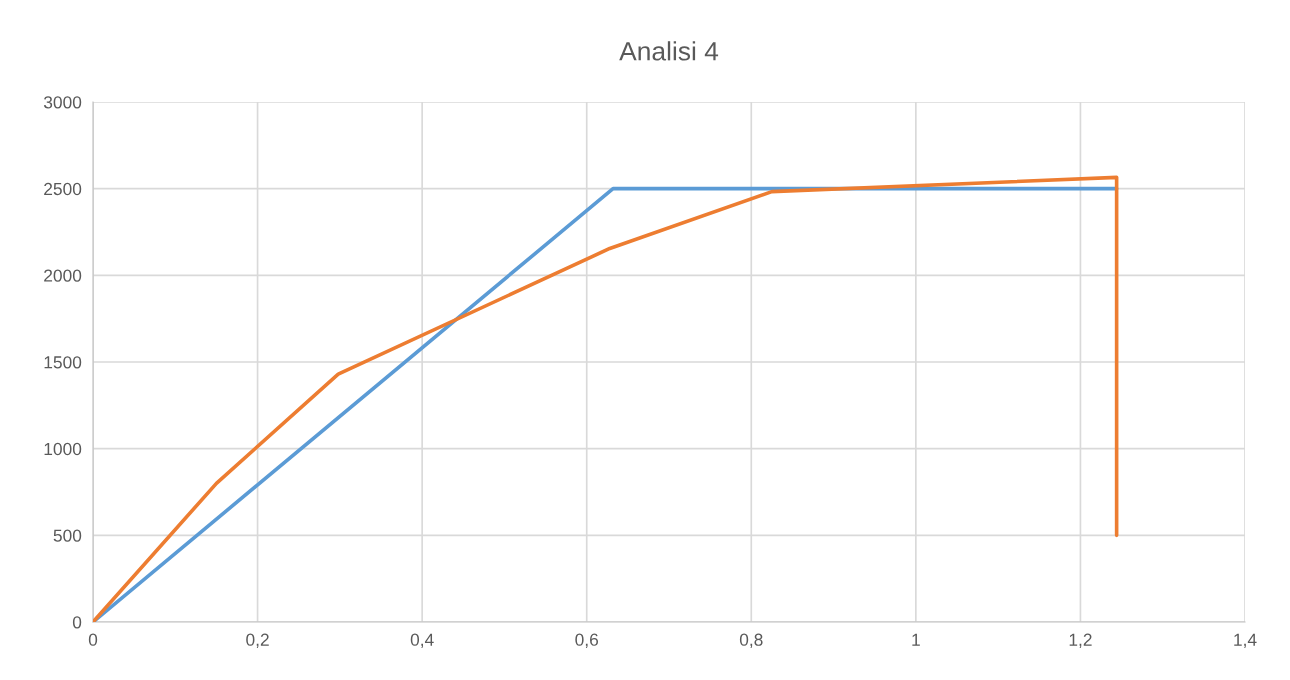  I want to click on x-tick-label: 0, so click(93, 639).